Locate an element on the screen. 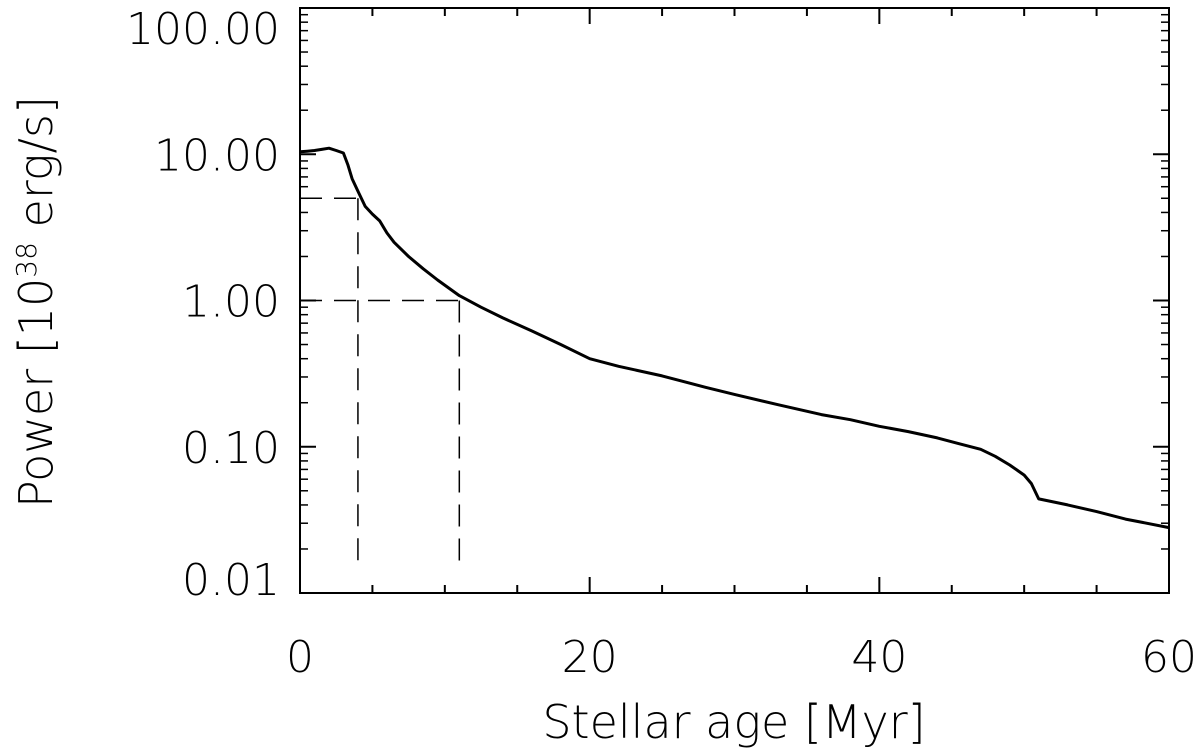  y-axis-label: Power [1038 erg/s] is located at coordinates (36, 302).